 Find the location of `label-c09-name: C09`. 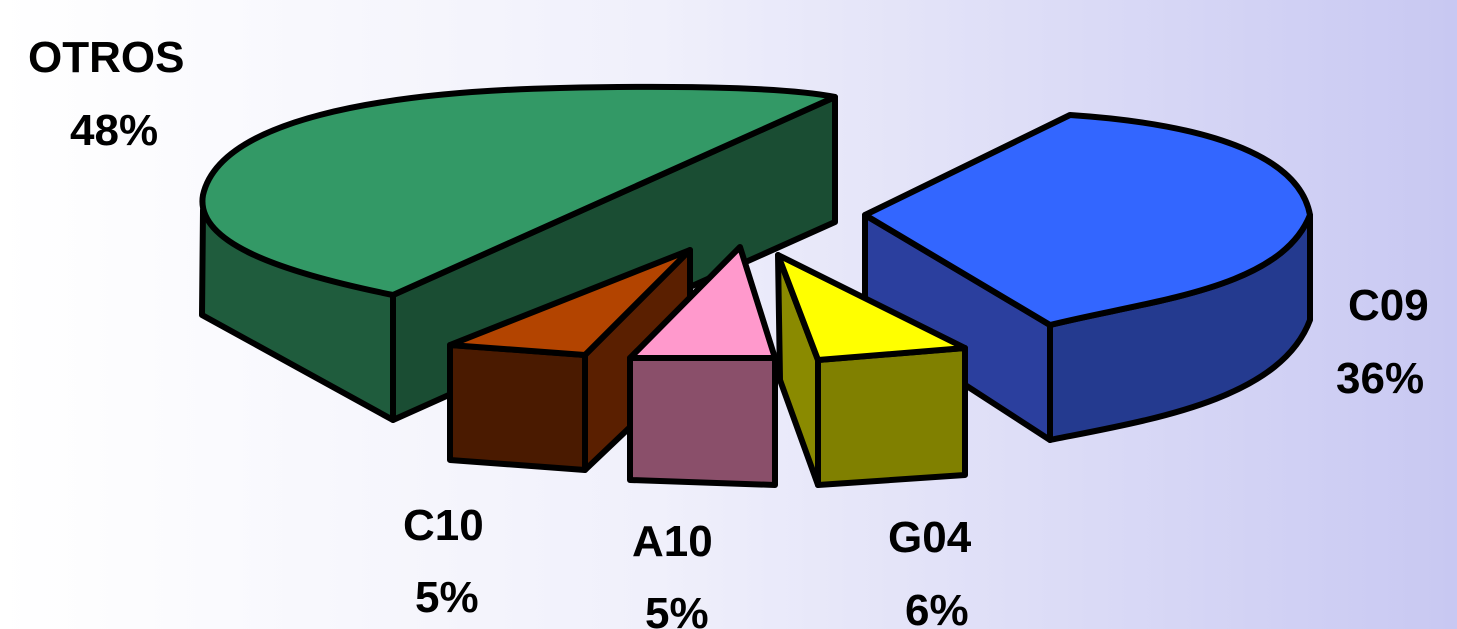

label-c09-name: C09 is located at coordinates (1388, 305).